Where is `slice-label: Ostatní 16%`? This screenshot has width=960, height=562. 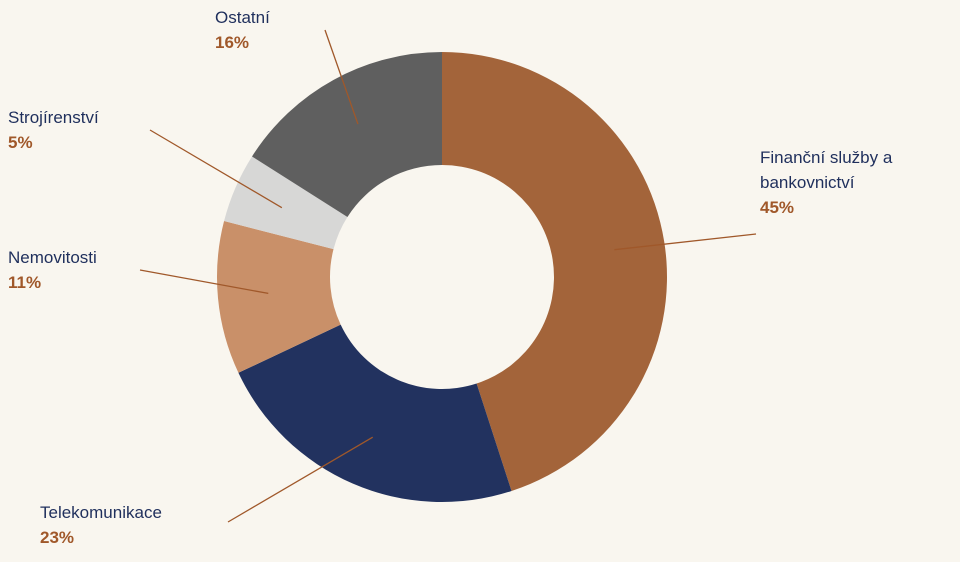
slice-label: Ostatní 16% is located at coordinates (275, 30).